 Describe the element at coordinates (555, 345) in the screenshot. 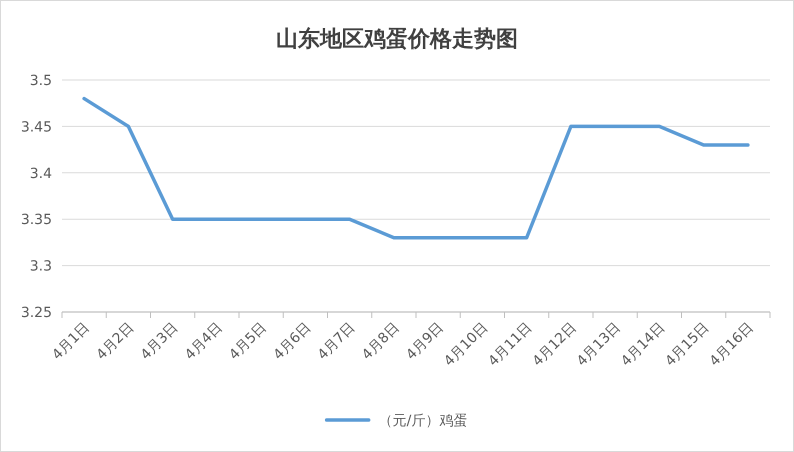

I see `x-tick-label: 4月12日` at that location.